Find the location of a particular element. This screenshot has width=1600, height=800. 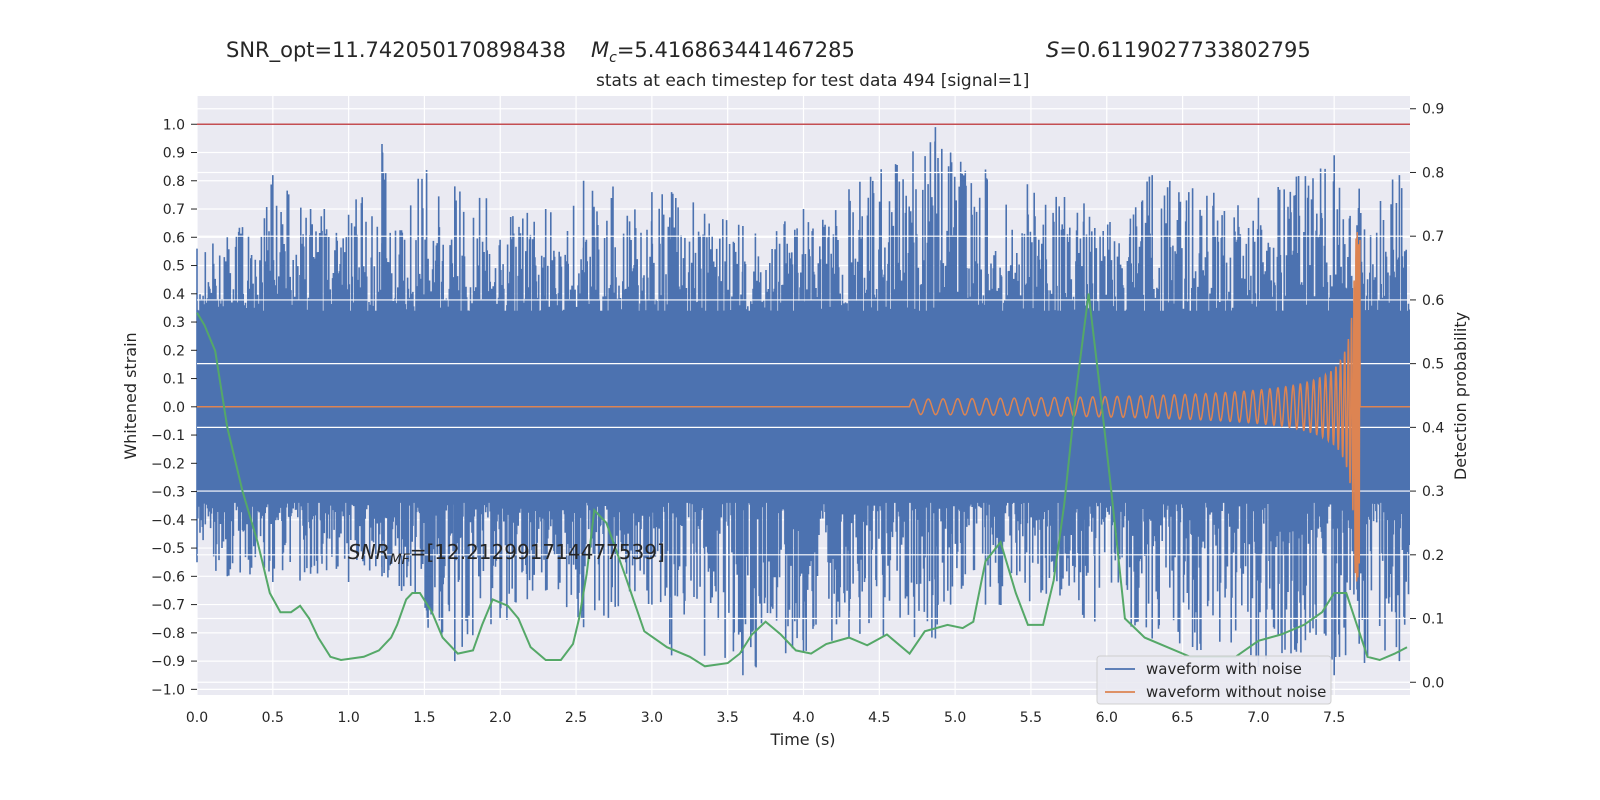

right-tick-label: 0.1 is located at coordinates (1433, 620).